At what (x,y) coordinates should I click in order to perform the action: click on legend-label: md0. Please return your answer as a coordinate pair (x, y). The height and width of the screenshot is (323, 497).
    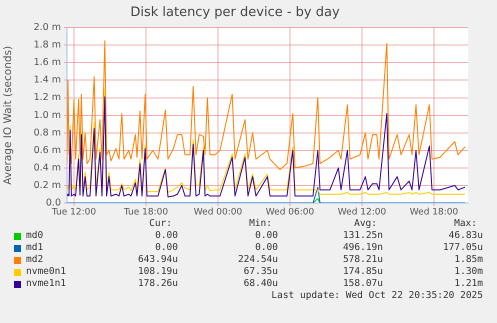
    Looking at the image, I should click on (35, 236).